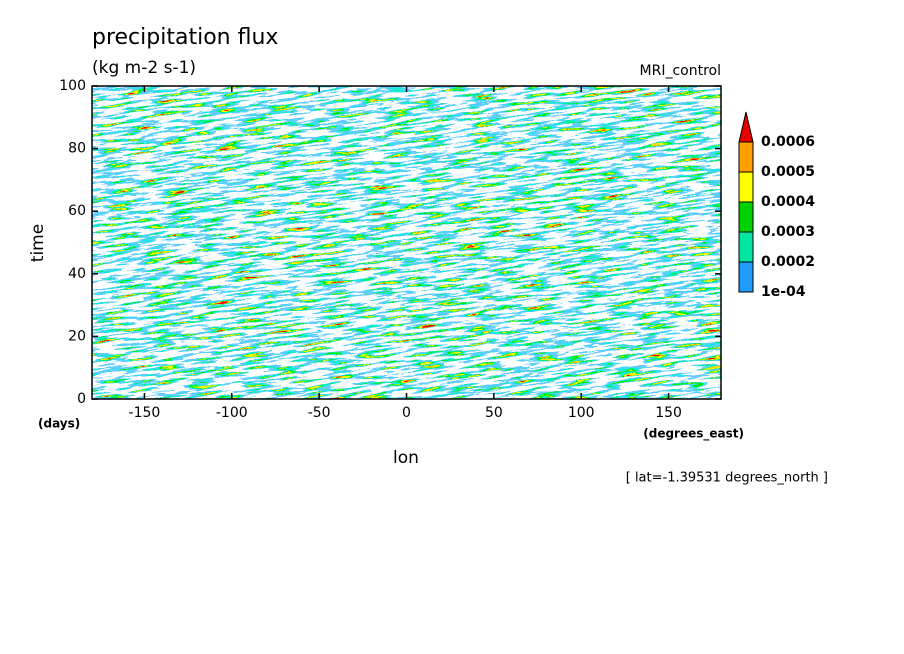  What do you see at coordinates (81, 399) in the screenshot?
I see `y-tick-label: 0` at bounding box center [81, 399].